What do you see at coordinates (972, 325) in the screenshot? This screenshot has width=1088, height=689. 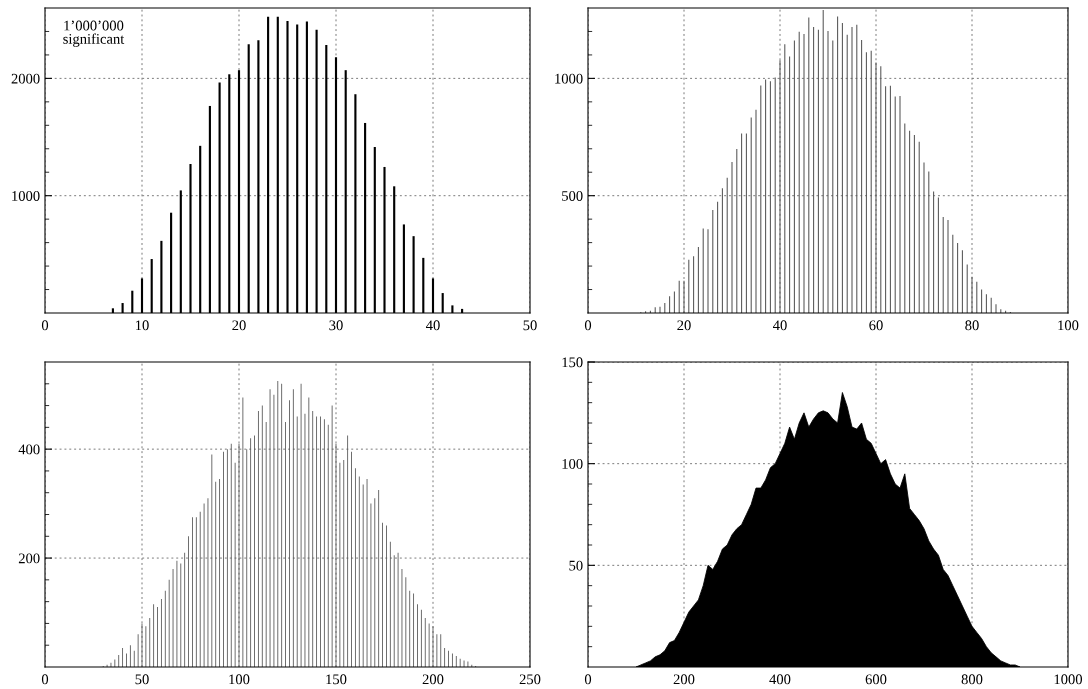 I see `x-tick-label: 80` at bounding box center [972, 325].